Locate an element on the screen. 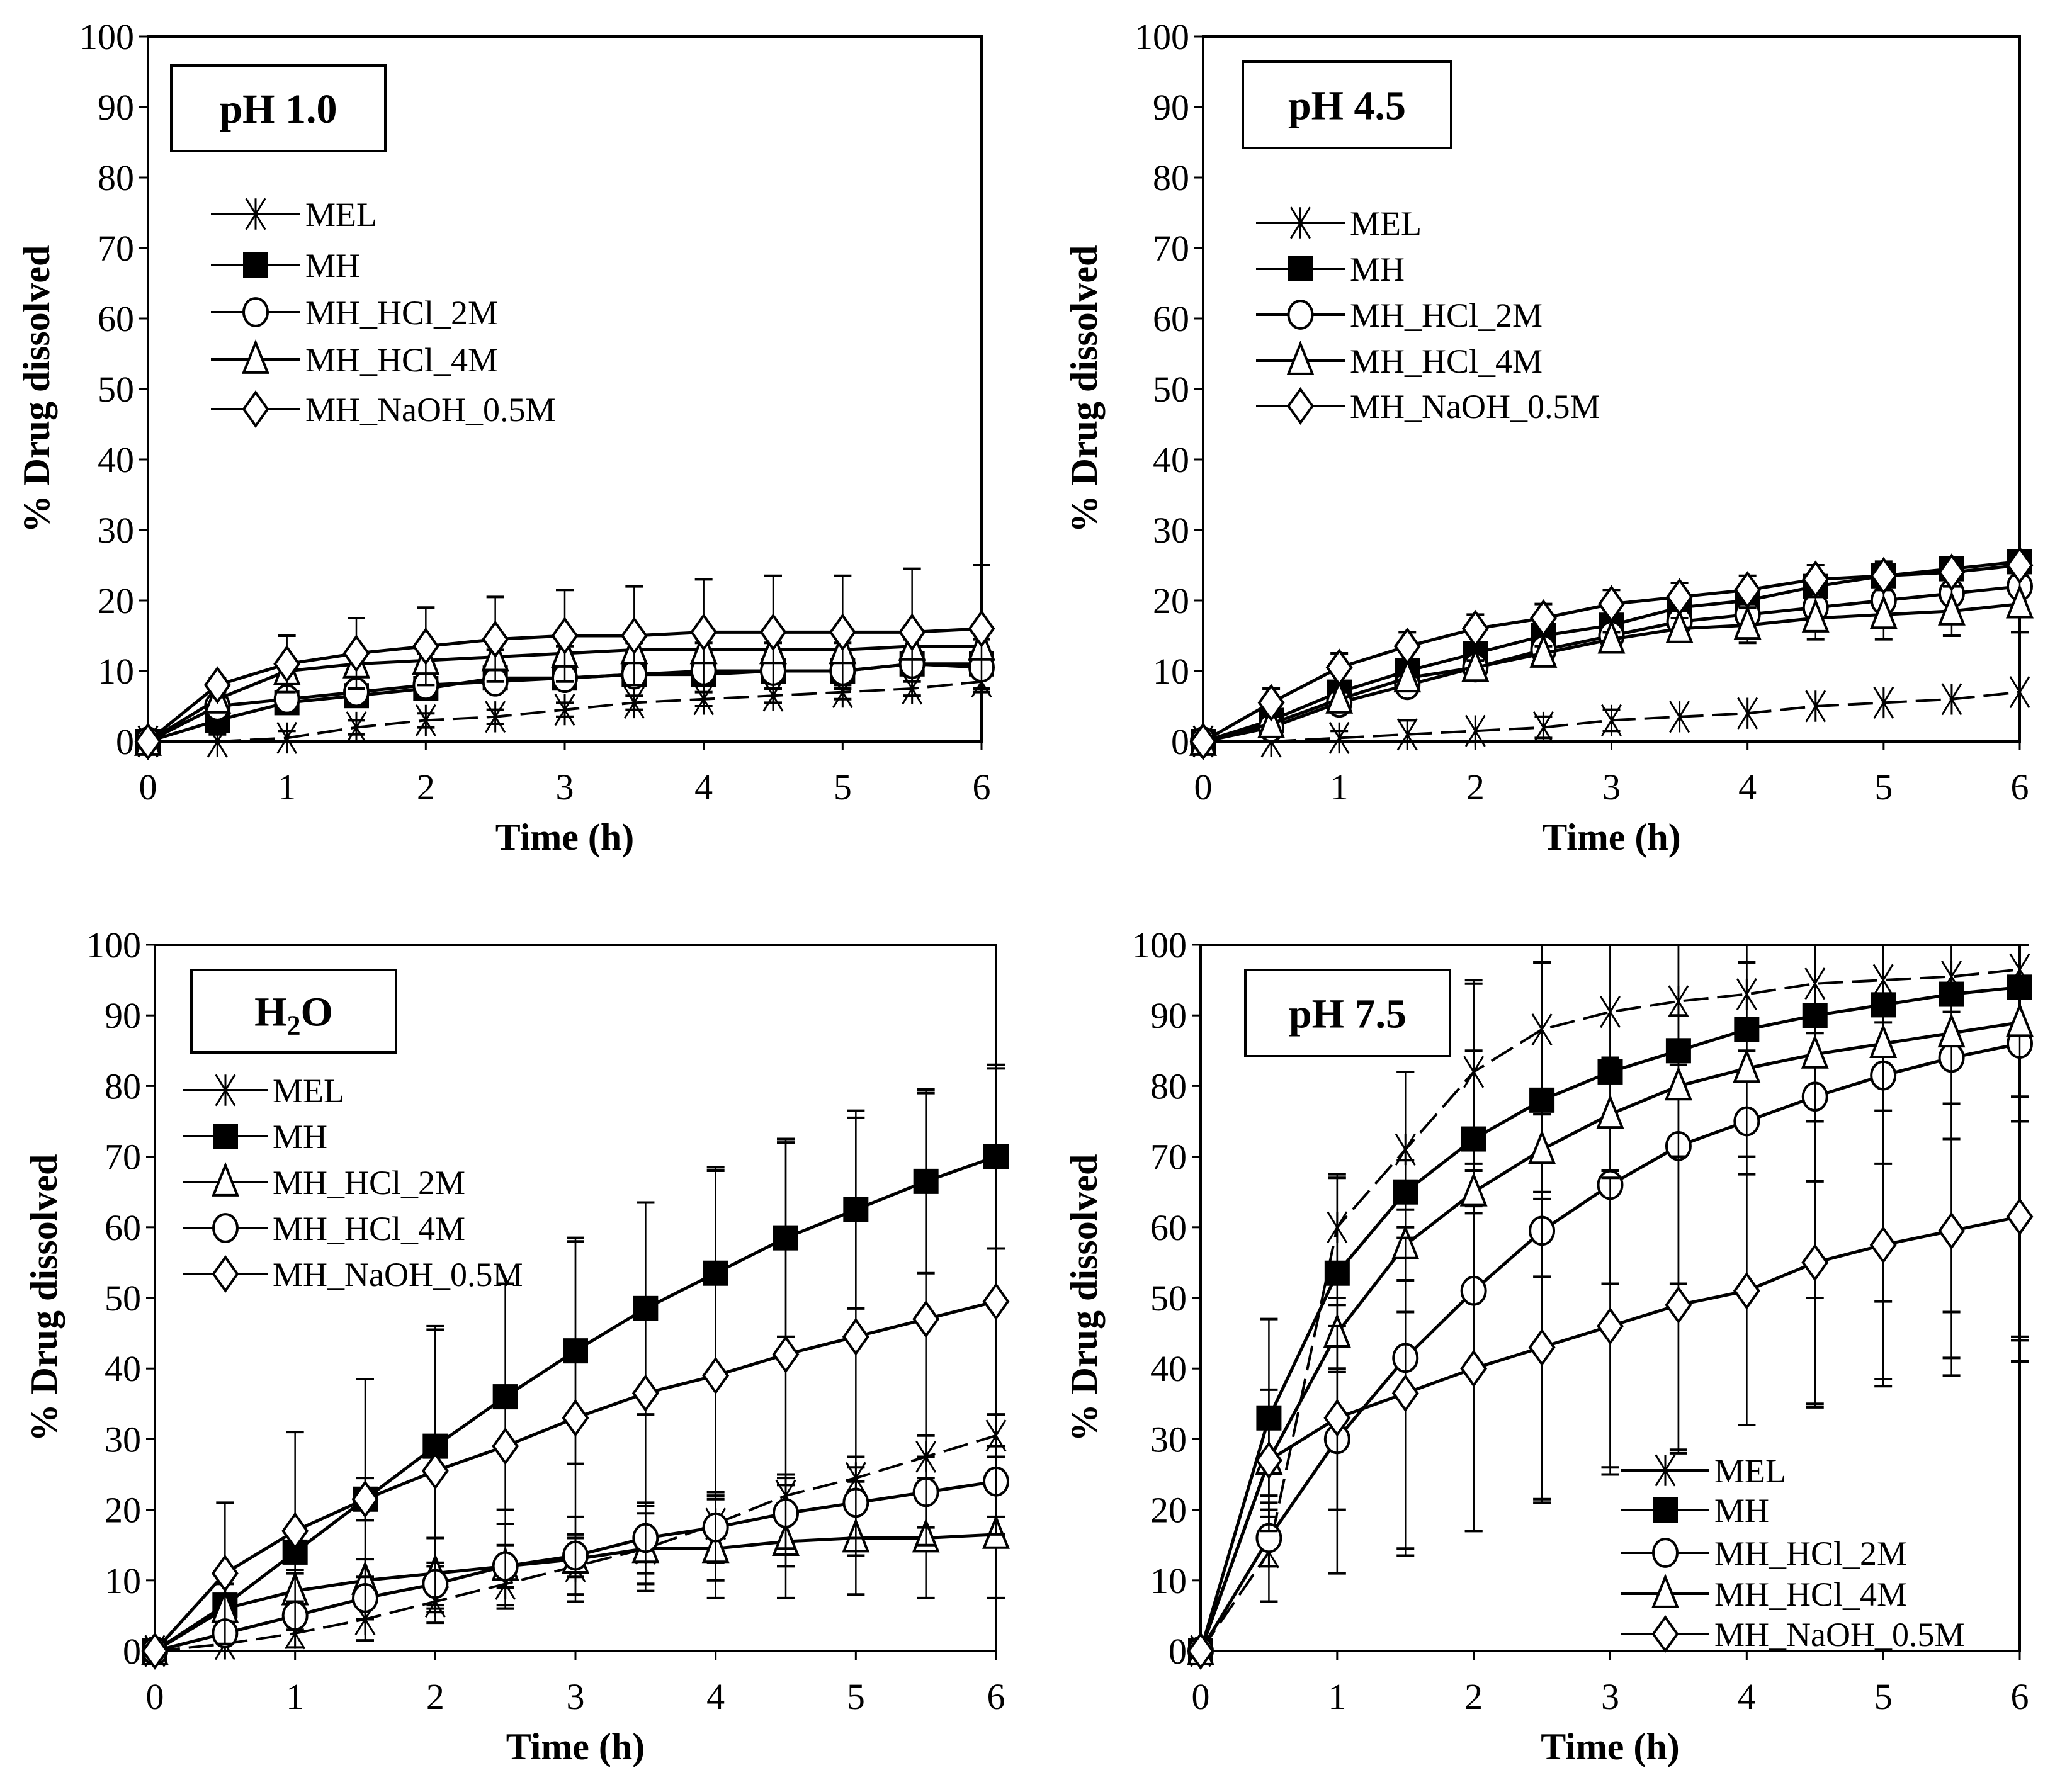  y-tick-label: 70 is located at coordinates (1171, 248).